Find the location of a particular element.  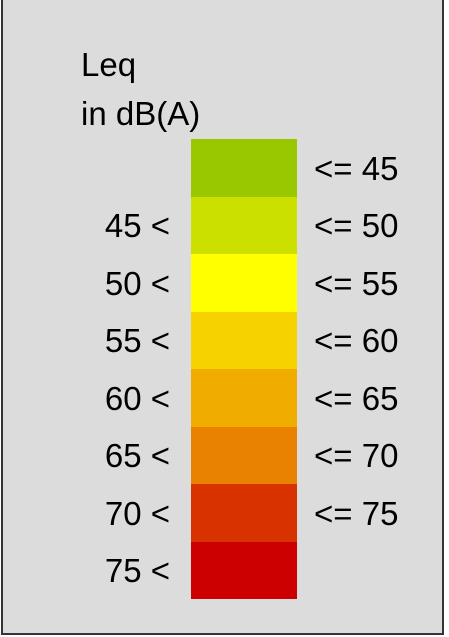

legend-unit: in dB(A) is located at coordinates (141, 113).